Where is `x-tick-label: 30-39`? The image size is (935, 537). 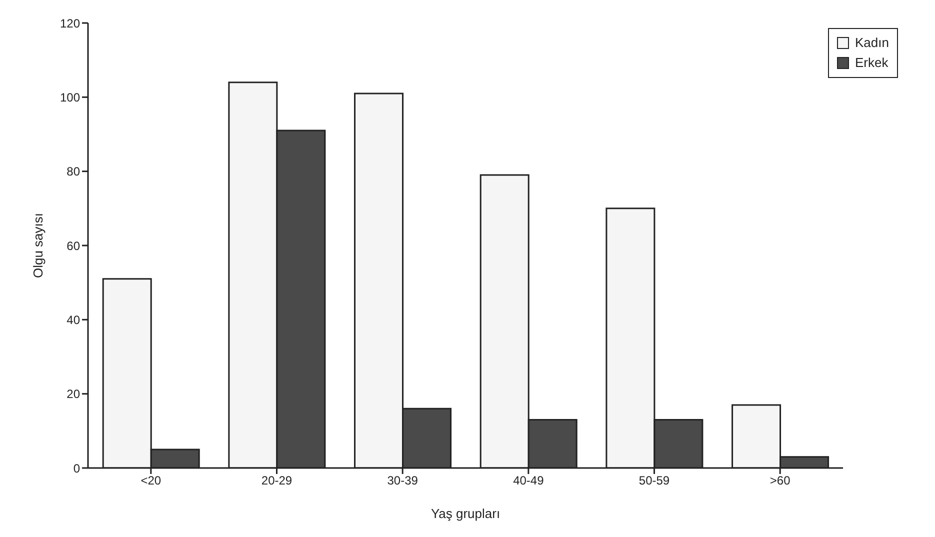 x-tick-label: 30-39 is located at coordinates (402, 481).